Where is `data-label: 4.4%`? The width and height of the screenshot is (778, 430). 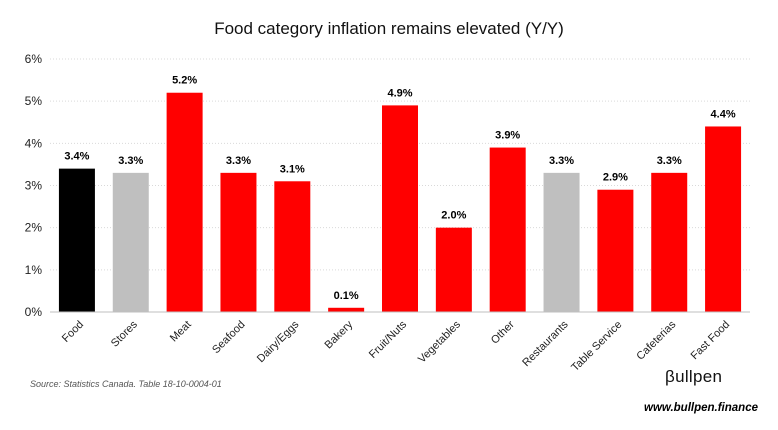
data-label: 4.4% is located at coordinates (723, 114).